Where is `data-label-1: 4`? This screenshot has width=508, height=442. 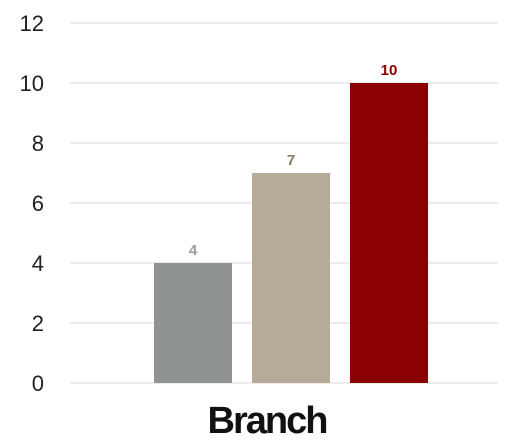 data-label-1: 4 is located at coordinates (193, 250).